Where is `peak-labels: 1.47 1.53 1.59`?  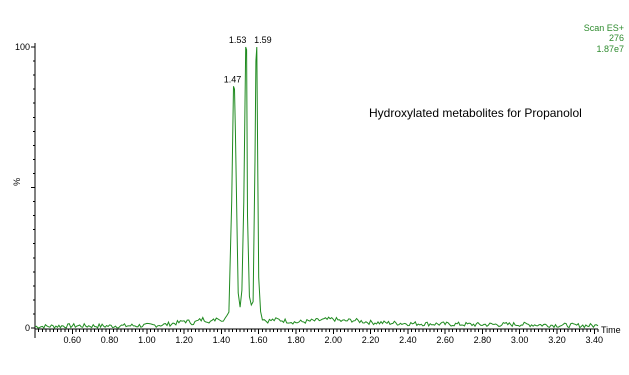
peak-labels: 1.47 1.53 1.59 is located at coordinates (248, 59).